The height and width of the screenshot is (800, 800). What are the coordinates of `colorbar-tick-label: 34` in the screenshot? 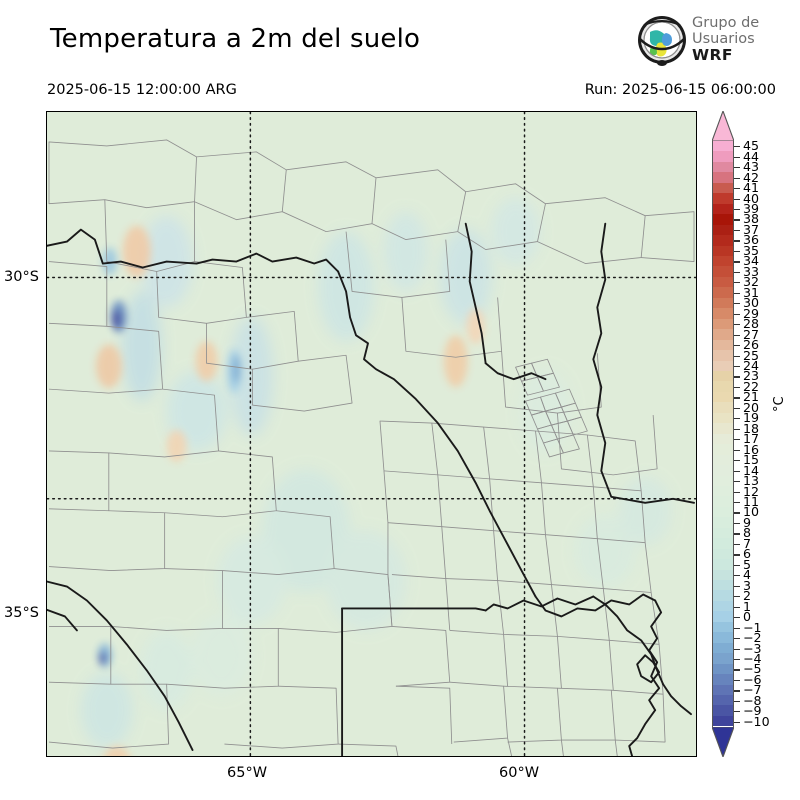 It's located at (751, 261).